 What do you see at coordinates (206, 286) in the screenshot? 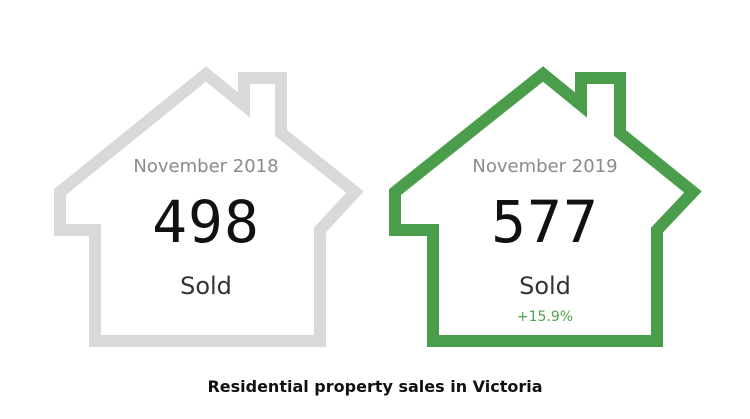
I see `card-sold-label-2018: Sold` at bounding box center [206, 286].